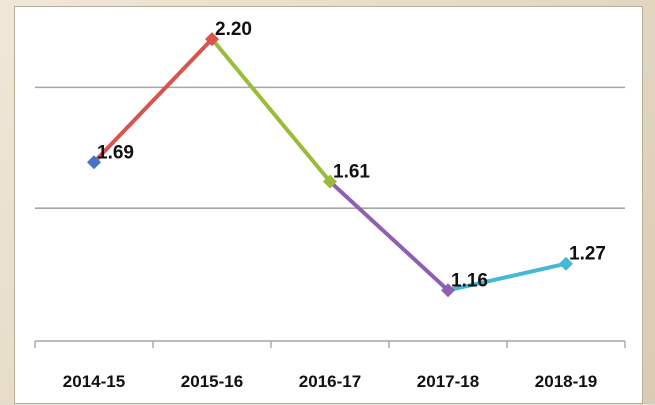  I want to click on x-tick-label: 2018-19, so click(566, 381).